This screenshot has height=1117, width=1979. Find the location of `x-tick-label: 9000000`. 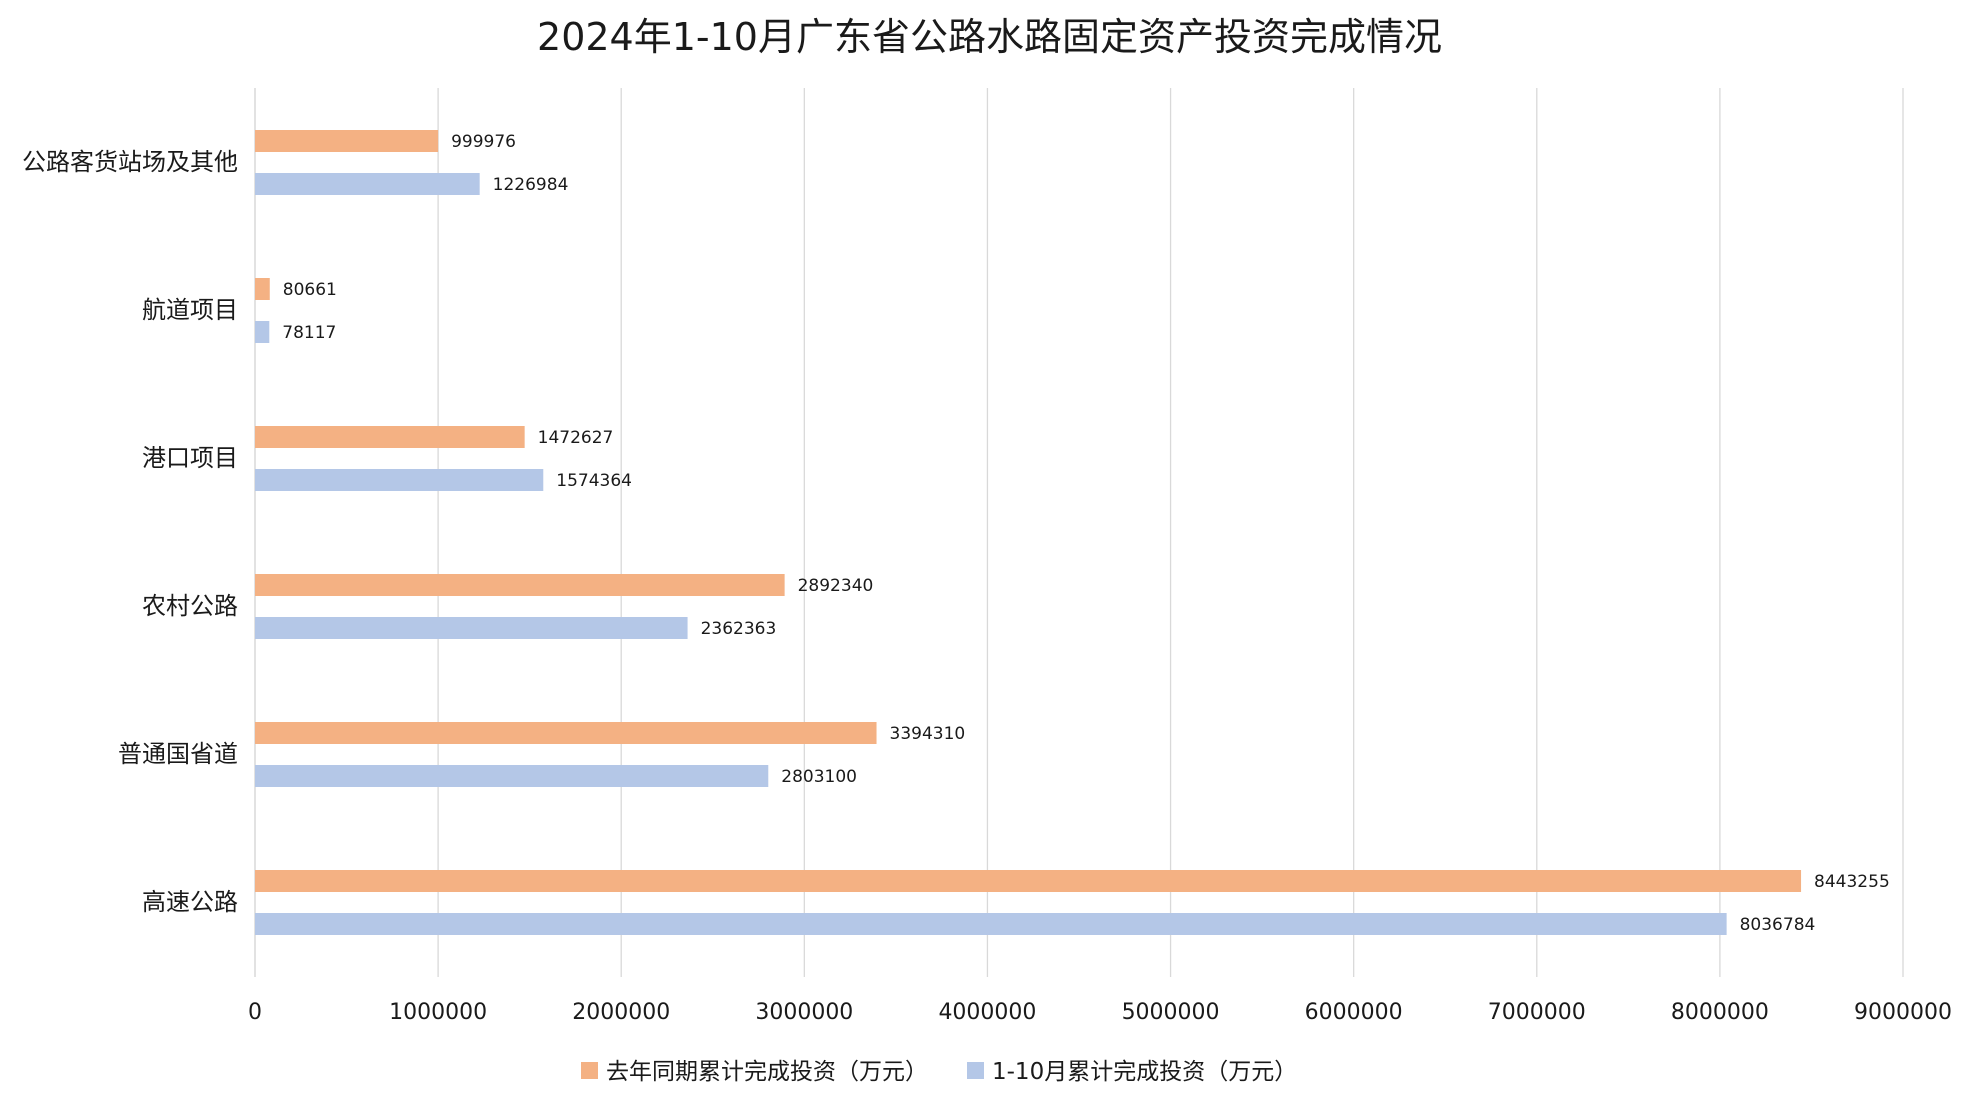

x-tick-label: 9000000 is located at coordinates (1903, 1012).